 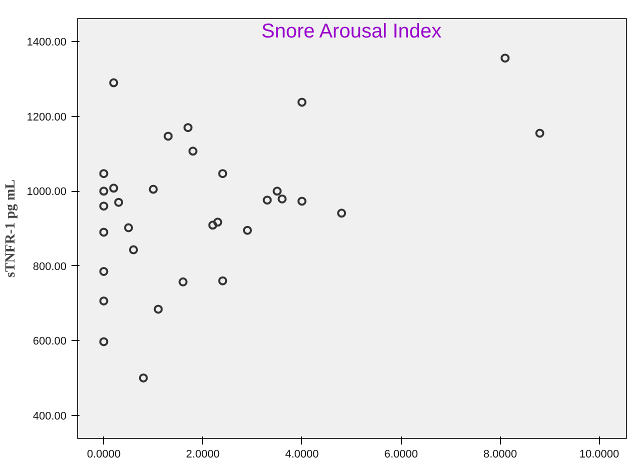 I want to click on y-tick-label: 400.00, so click(x=49, y=416).